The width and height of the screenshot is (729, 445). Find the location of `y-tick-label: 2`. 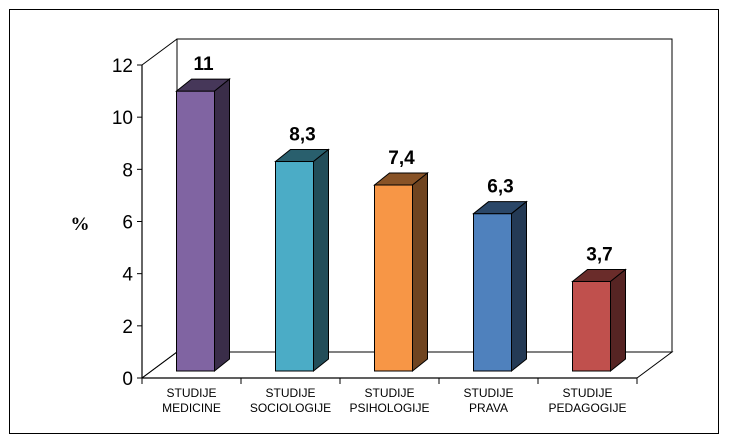

y-tick-label: 2 is located at coordinates (127, 327).